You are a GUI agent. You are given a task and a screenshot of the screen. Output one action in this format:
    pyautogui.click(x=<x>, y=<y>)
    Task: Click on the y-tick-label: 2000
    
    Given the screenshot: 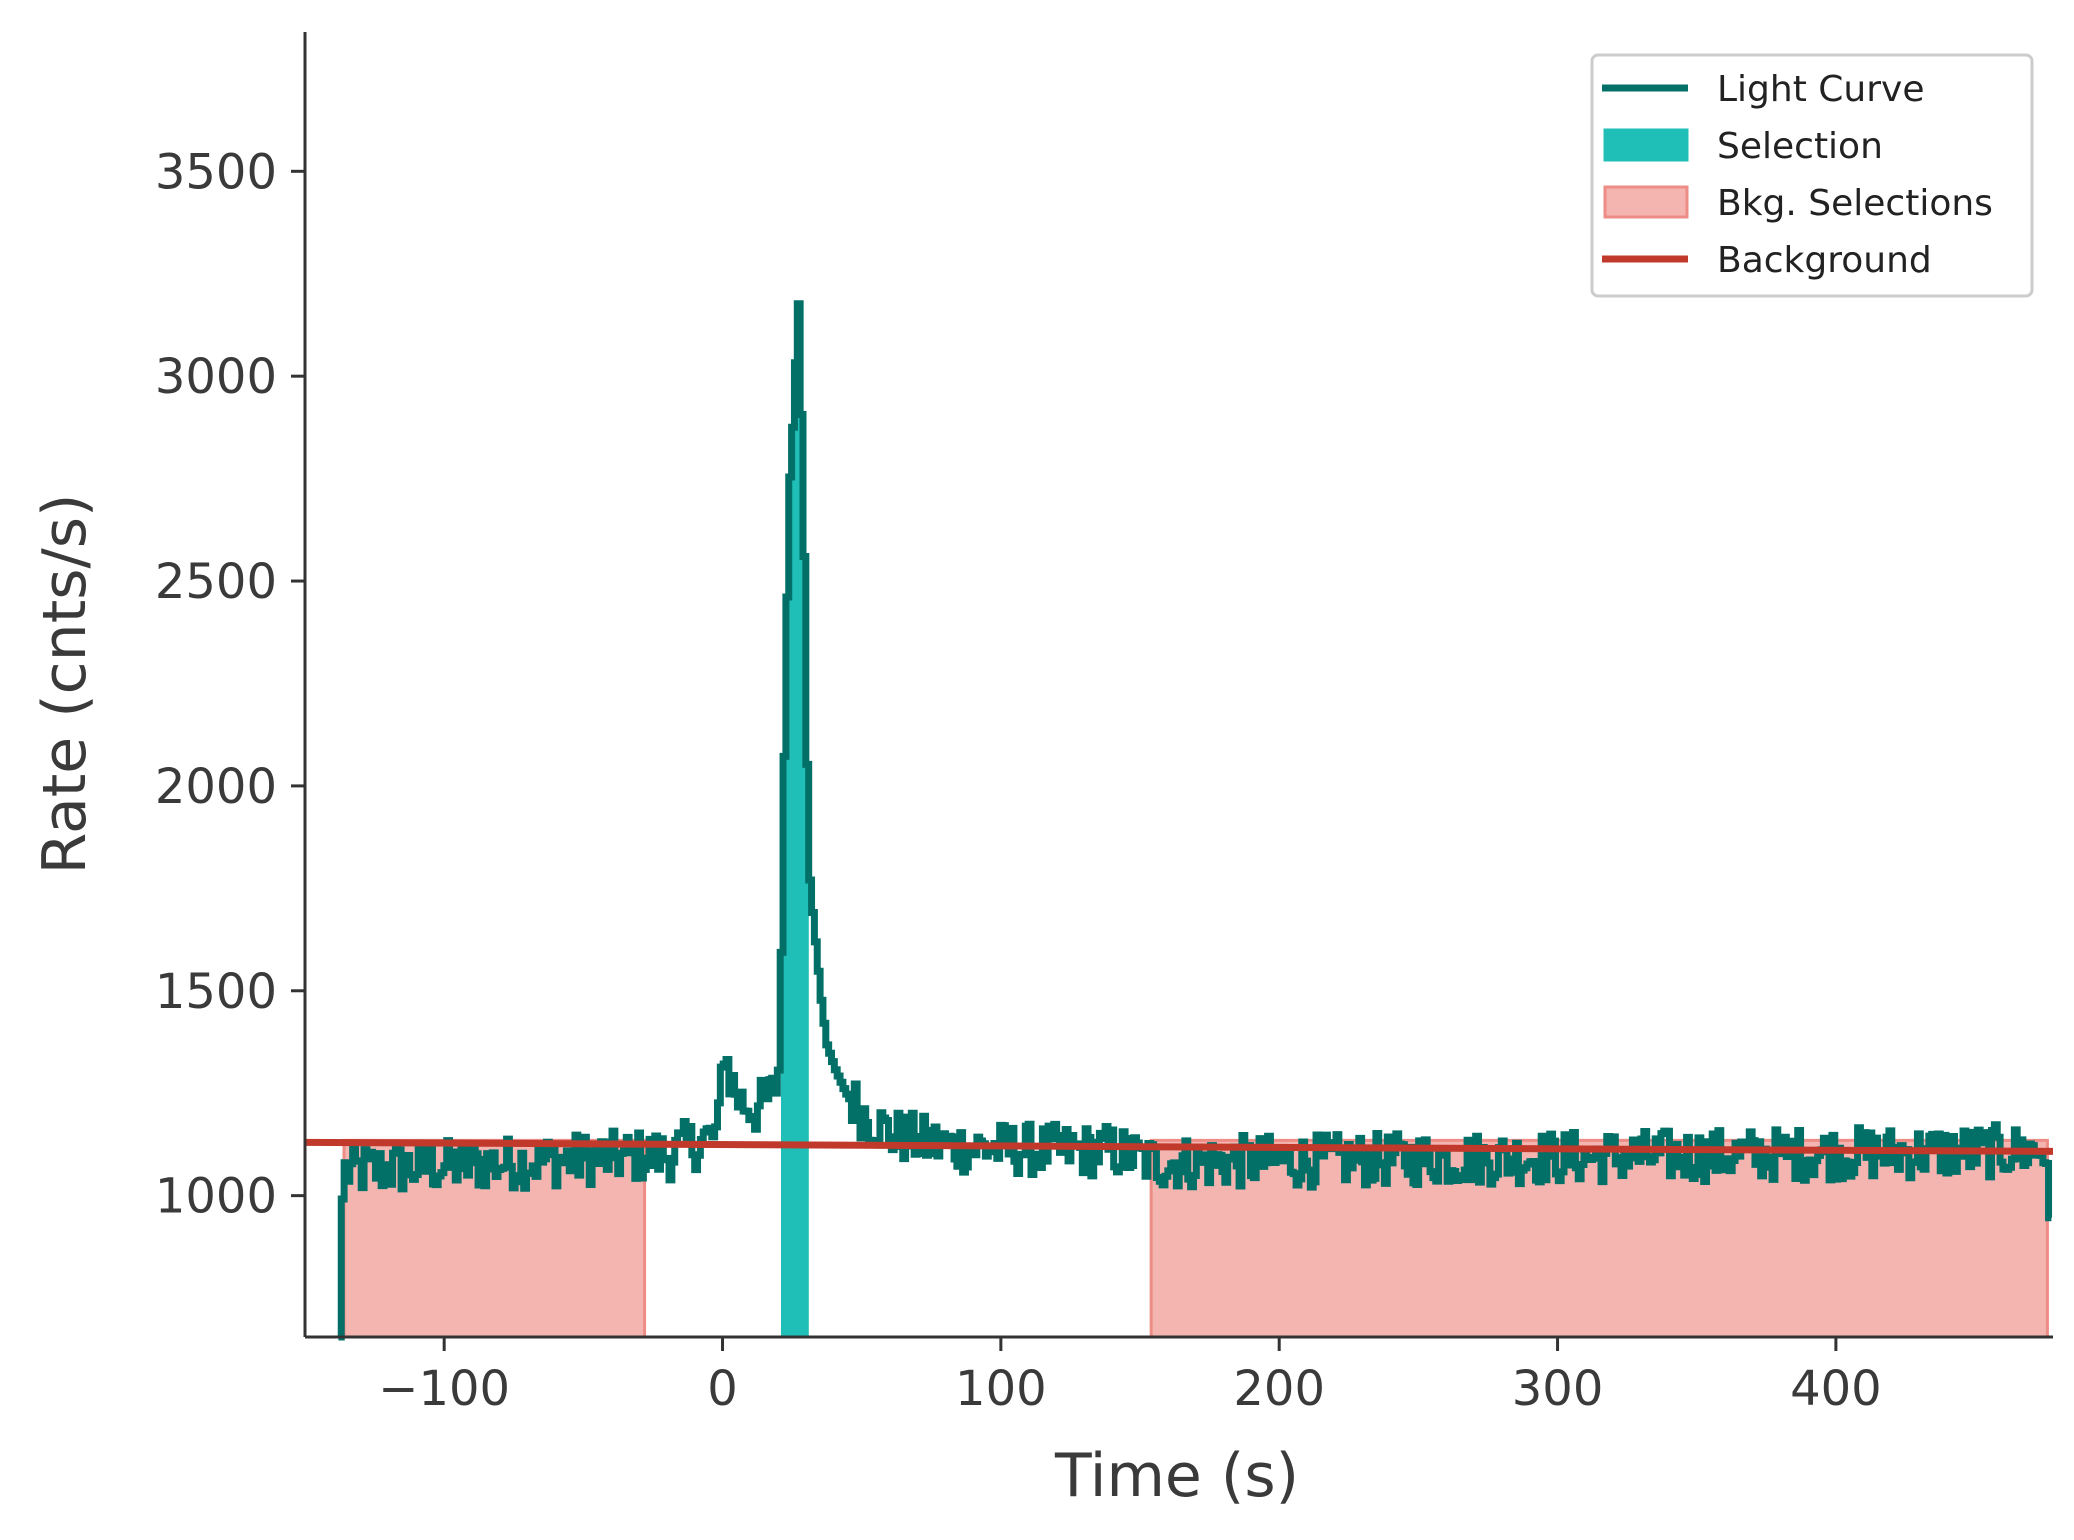 What is the action you would take?
    pyautogui.click(x=216, y=787)
    